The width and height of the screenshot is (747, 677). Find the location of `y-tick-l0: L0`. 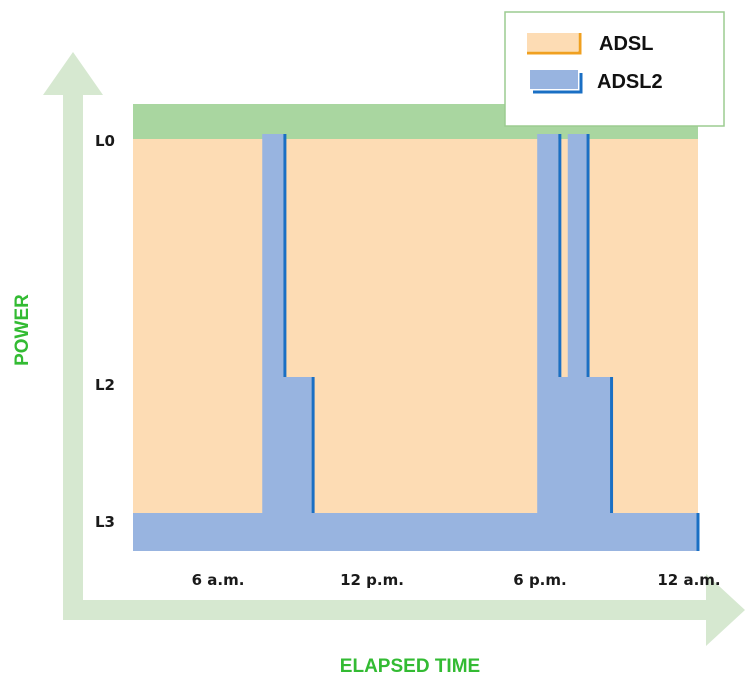

y-tick-l0: L0 is located at coordinates (105, 141).